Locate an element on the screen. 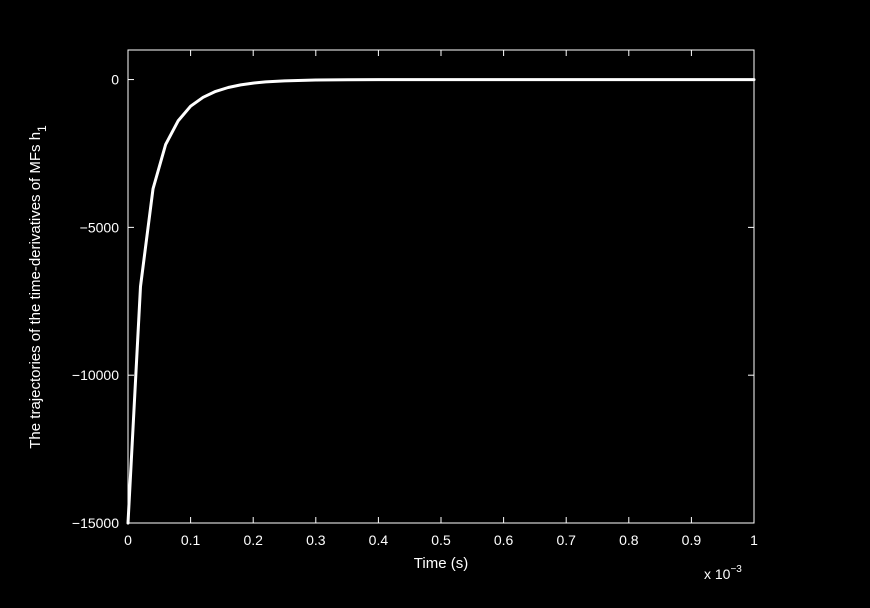  x-exponent-value: −3 is located at coordinates (736, 569).